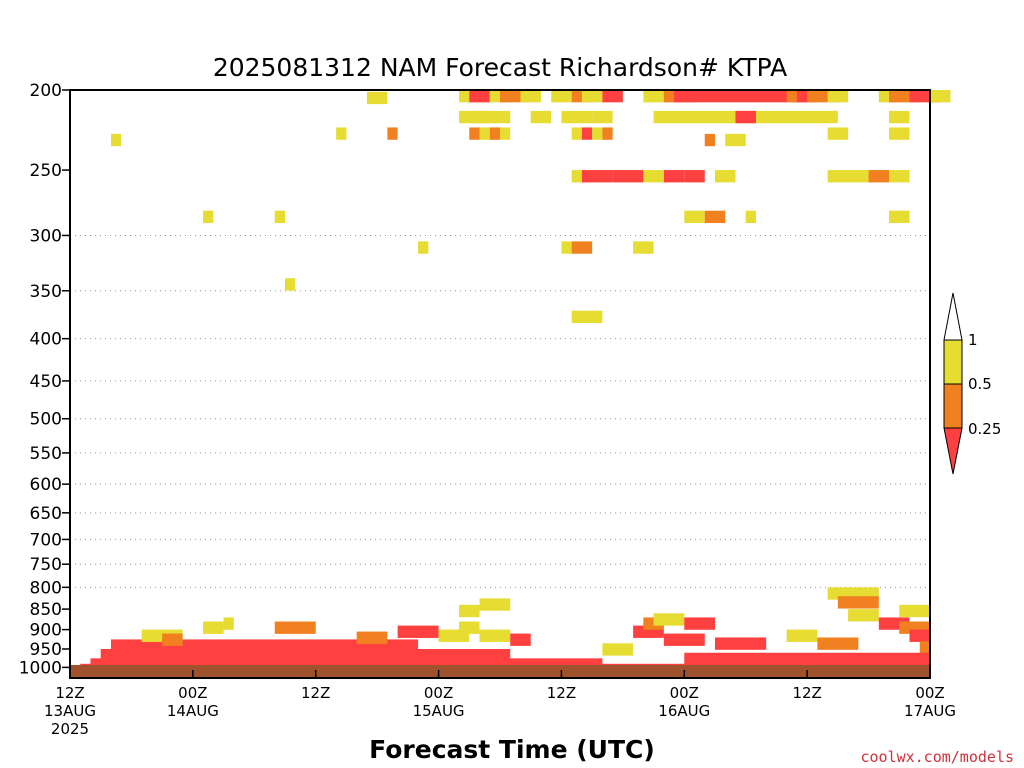 The height and width of the screenshot is (768, 1024). What do you see at coordinates (70, 711) in the screenshot?
I see `x-tick-label: 13AUG` at bounding box center [70, 711].